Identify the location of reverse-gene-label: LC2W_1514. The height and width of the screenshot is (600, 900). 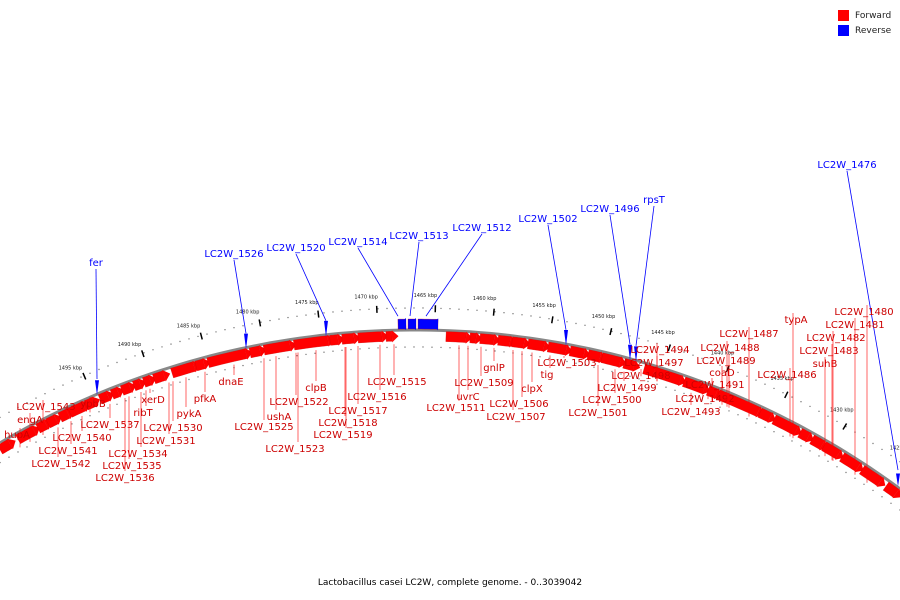
(357, 242).